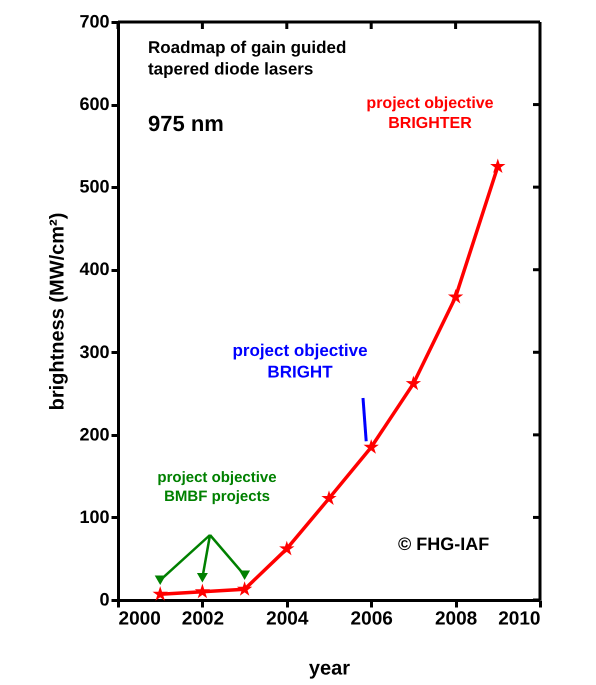 This screenshot has height=685, width=596. Describe the element at coordinates (104, 600) in the screenshot. I see `y-tick-label: 0` at that location.